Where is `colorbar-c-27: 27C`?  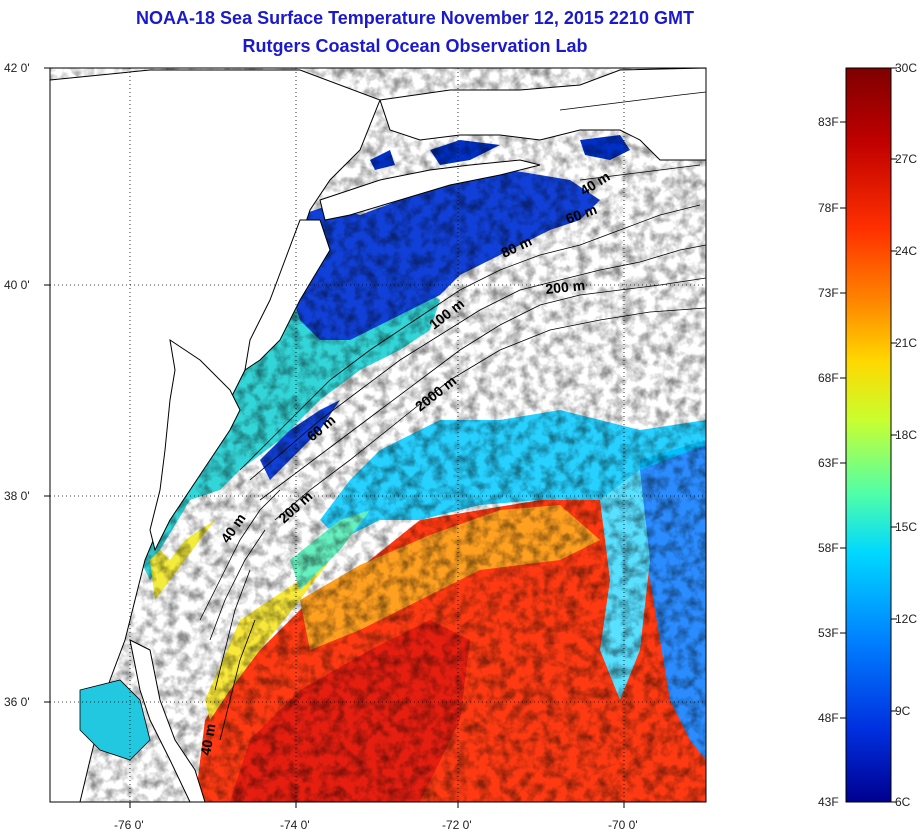
colorbar-c-27: 27C is located at coordinates (906, 159).